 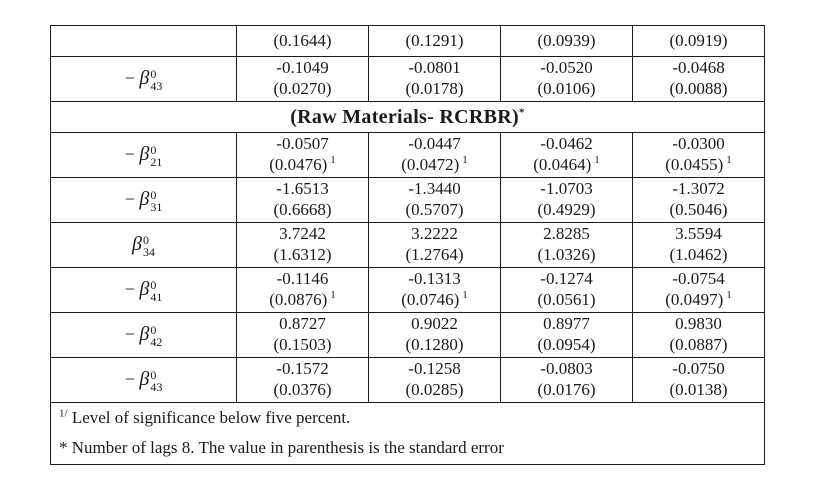 I want to click on estimate-cell: 3.5594 (1.0462), so click(x=698, y=245).